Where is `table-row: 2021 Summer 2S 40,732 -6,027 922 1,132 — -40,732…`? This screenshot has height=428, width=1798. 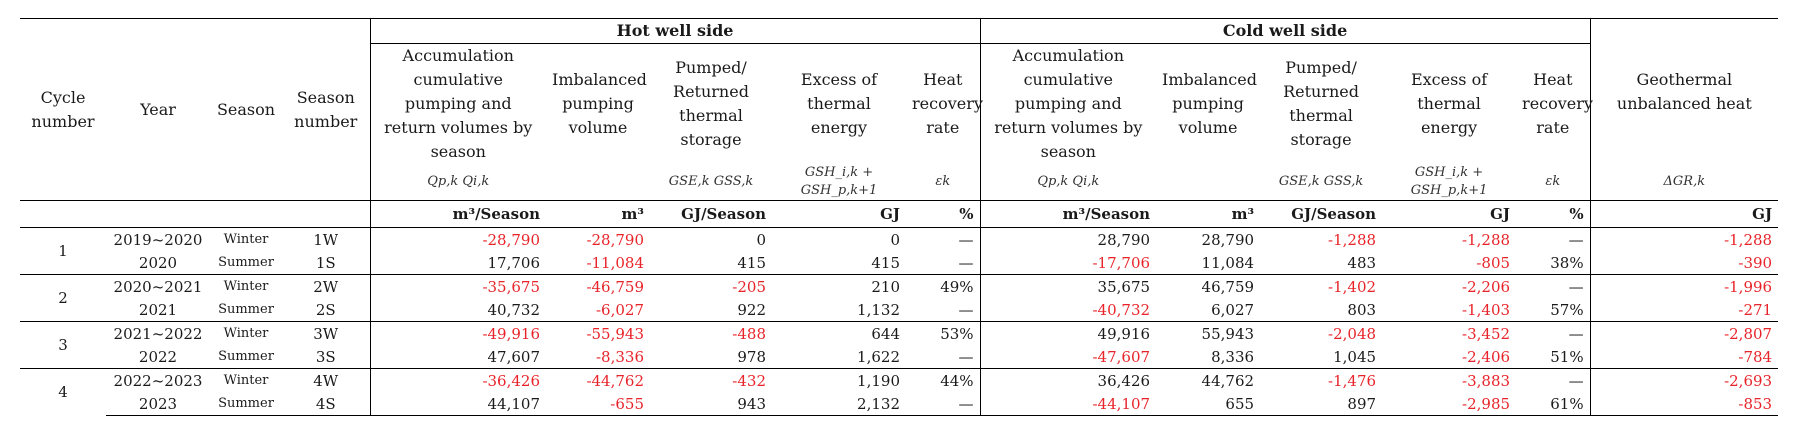
table-row: 2021 Summer 2S 40,732 -6,027 922 1,132 — -40,732… is located at coordinates (899, 310).